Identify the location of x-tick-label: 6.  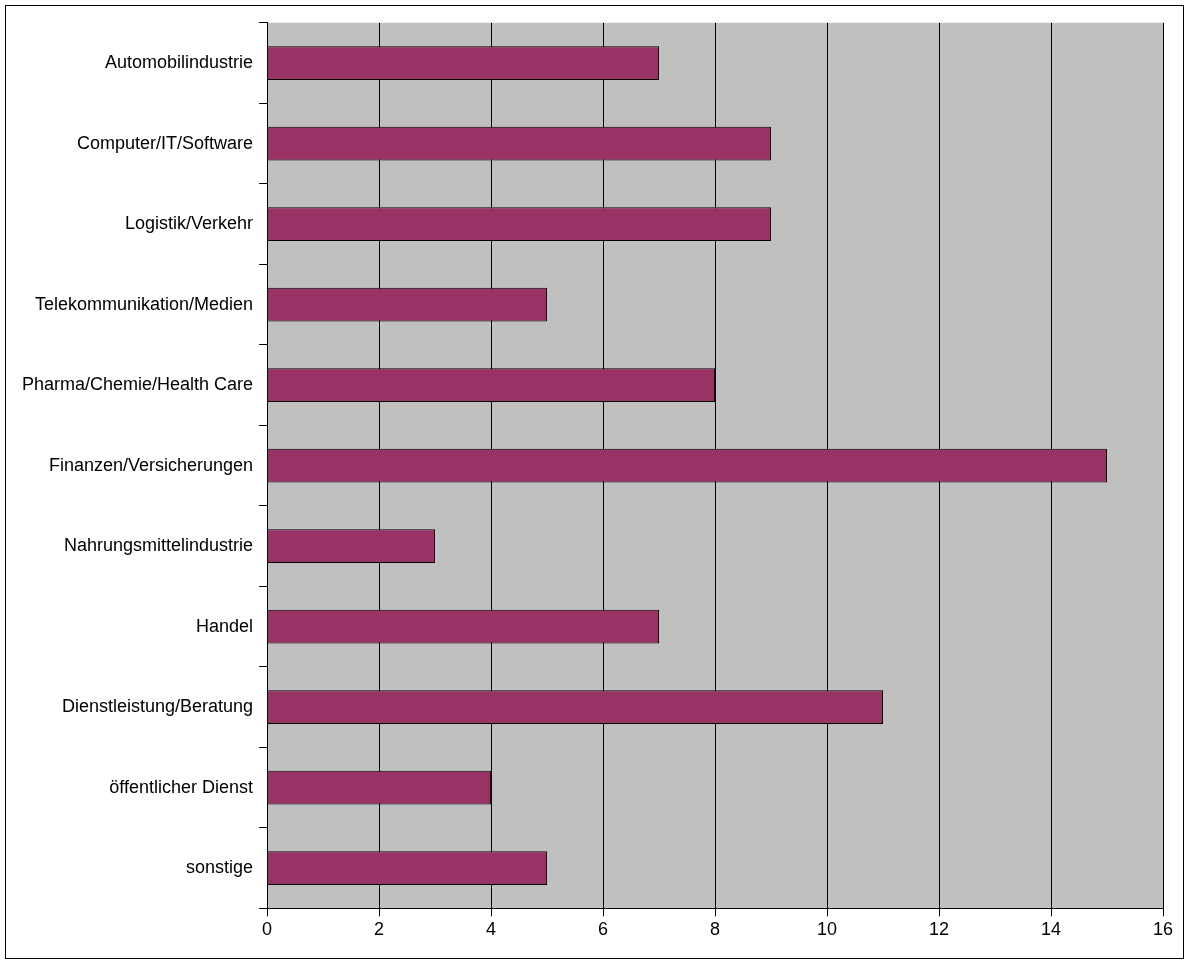
(603, 929).